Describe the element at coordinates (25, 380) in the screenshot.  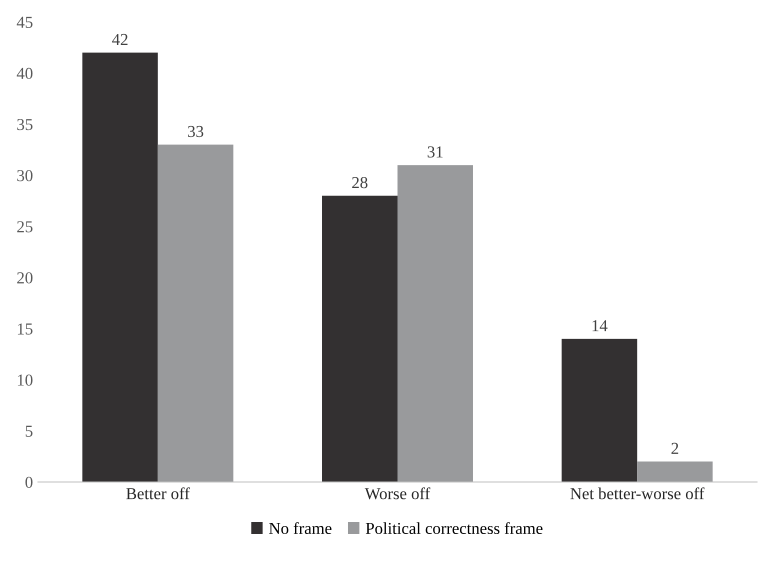
I see `y-tick-label: 10` at that location.